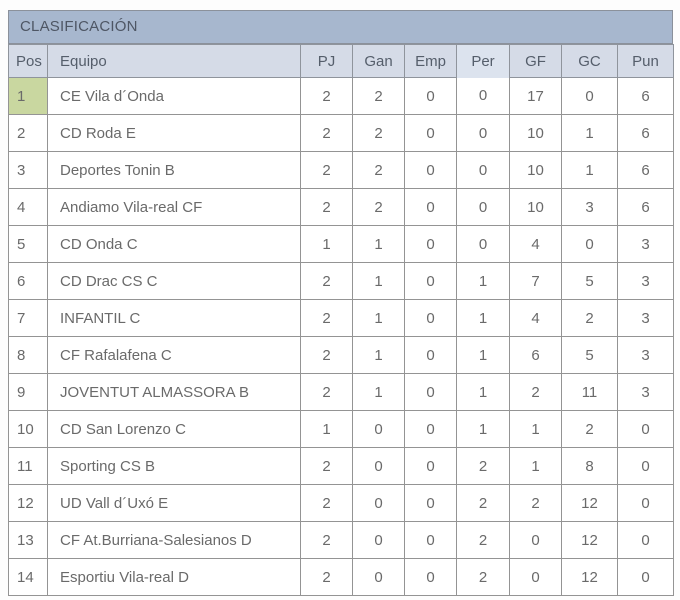 Image resolution: width=680 pixels, height=600 pixels. What do you see at coordinates (174, 61) in the screenshot?
I see `column-header-equipo: Equipo` at bounding box center [174, 61].